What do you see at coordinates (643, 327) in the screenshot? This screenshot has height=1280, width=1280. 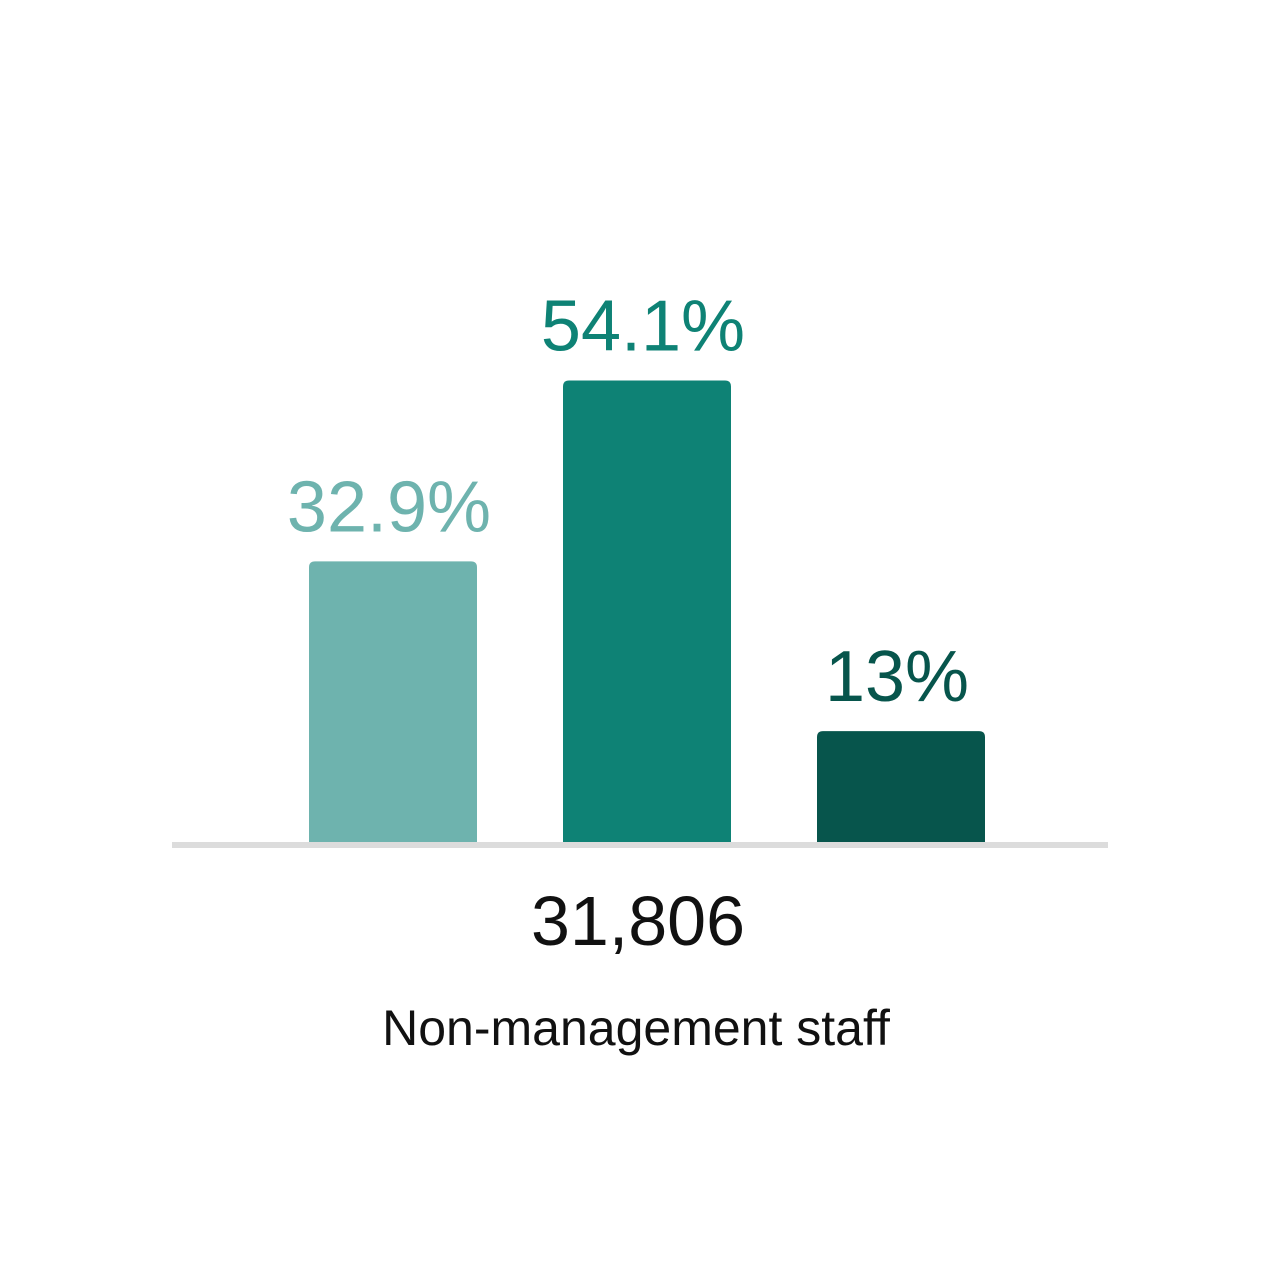 I see `value-label-2: 54.1%` at bounding box center [643, 327].